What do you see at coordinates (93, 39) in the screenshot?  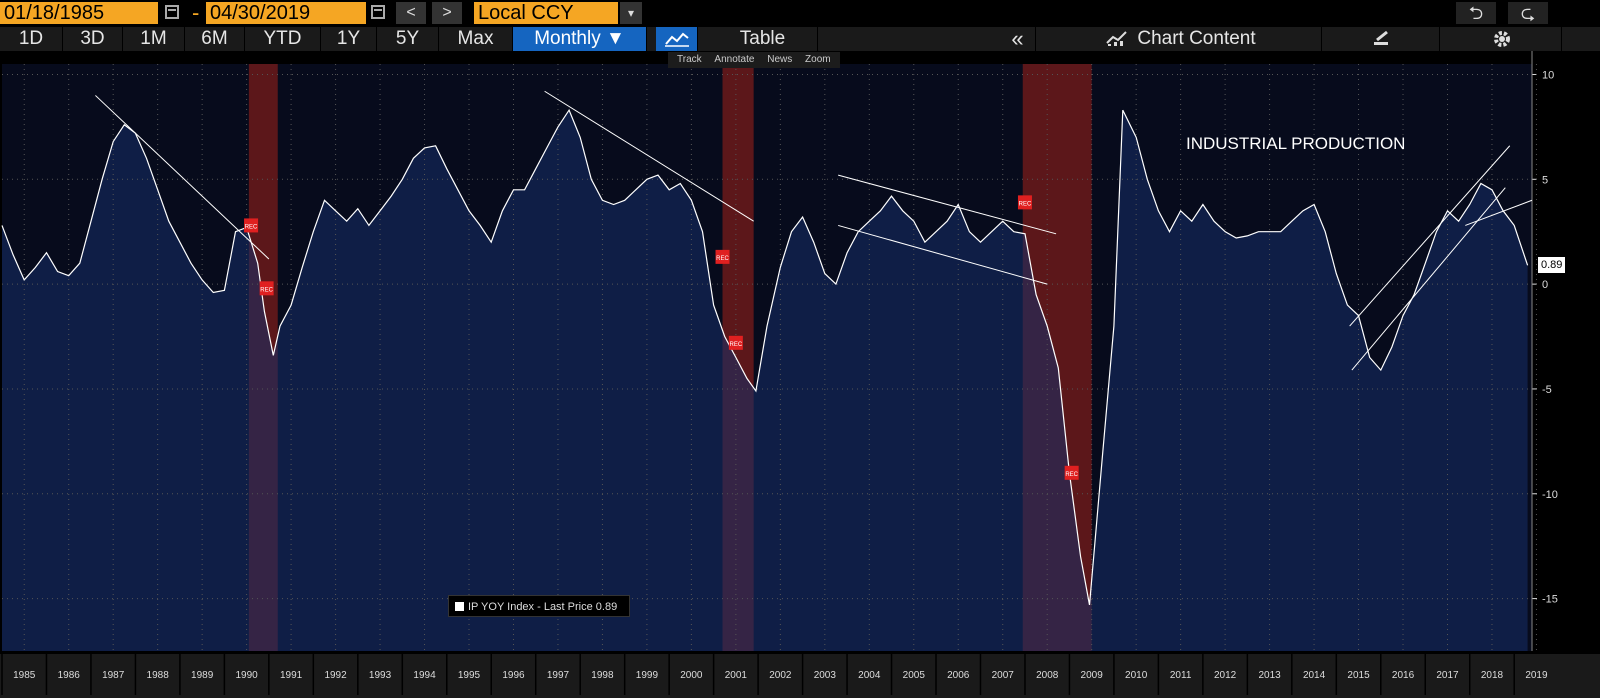 I see `period-3d-button: 3D` at bounding box center [93, 39].